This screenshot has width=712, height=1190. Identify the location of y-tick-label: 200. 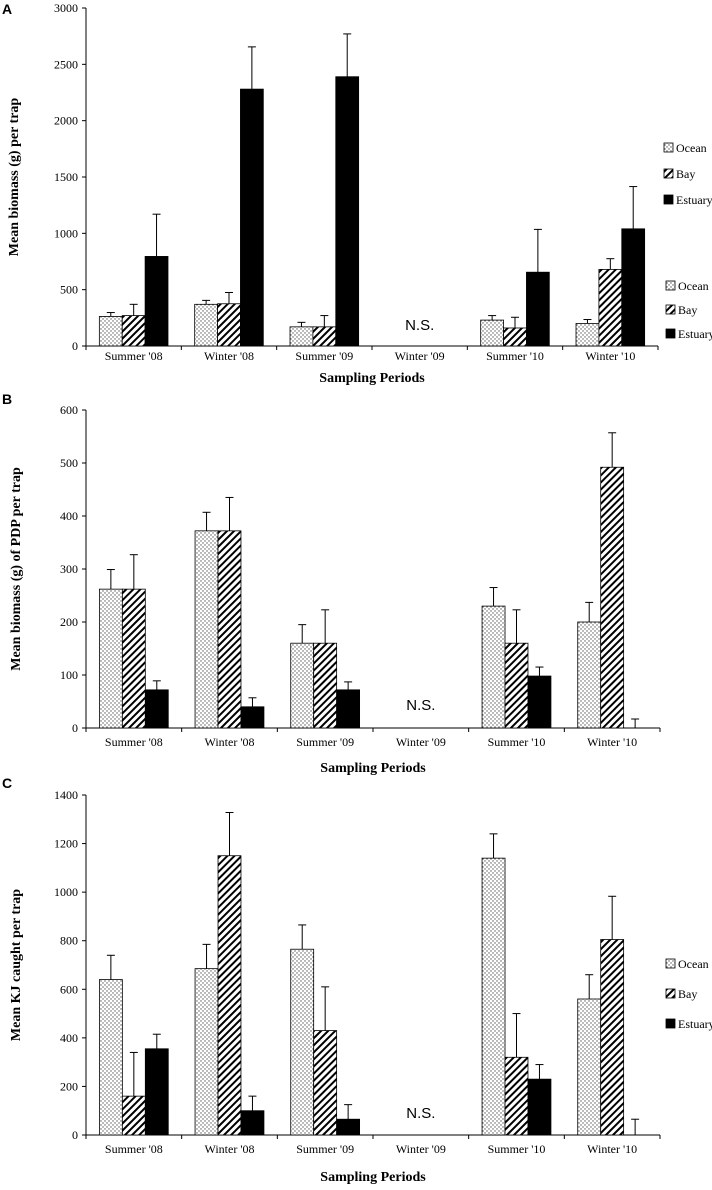
(69, 1086).